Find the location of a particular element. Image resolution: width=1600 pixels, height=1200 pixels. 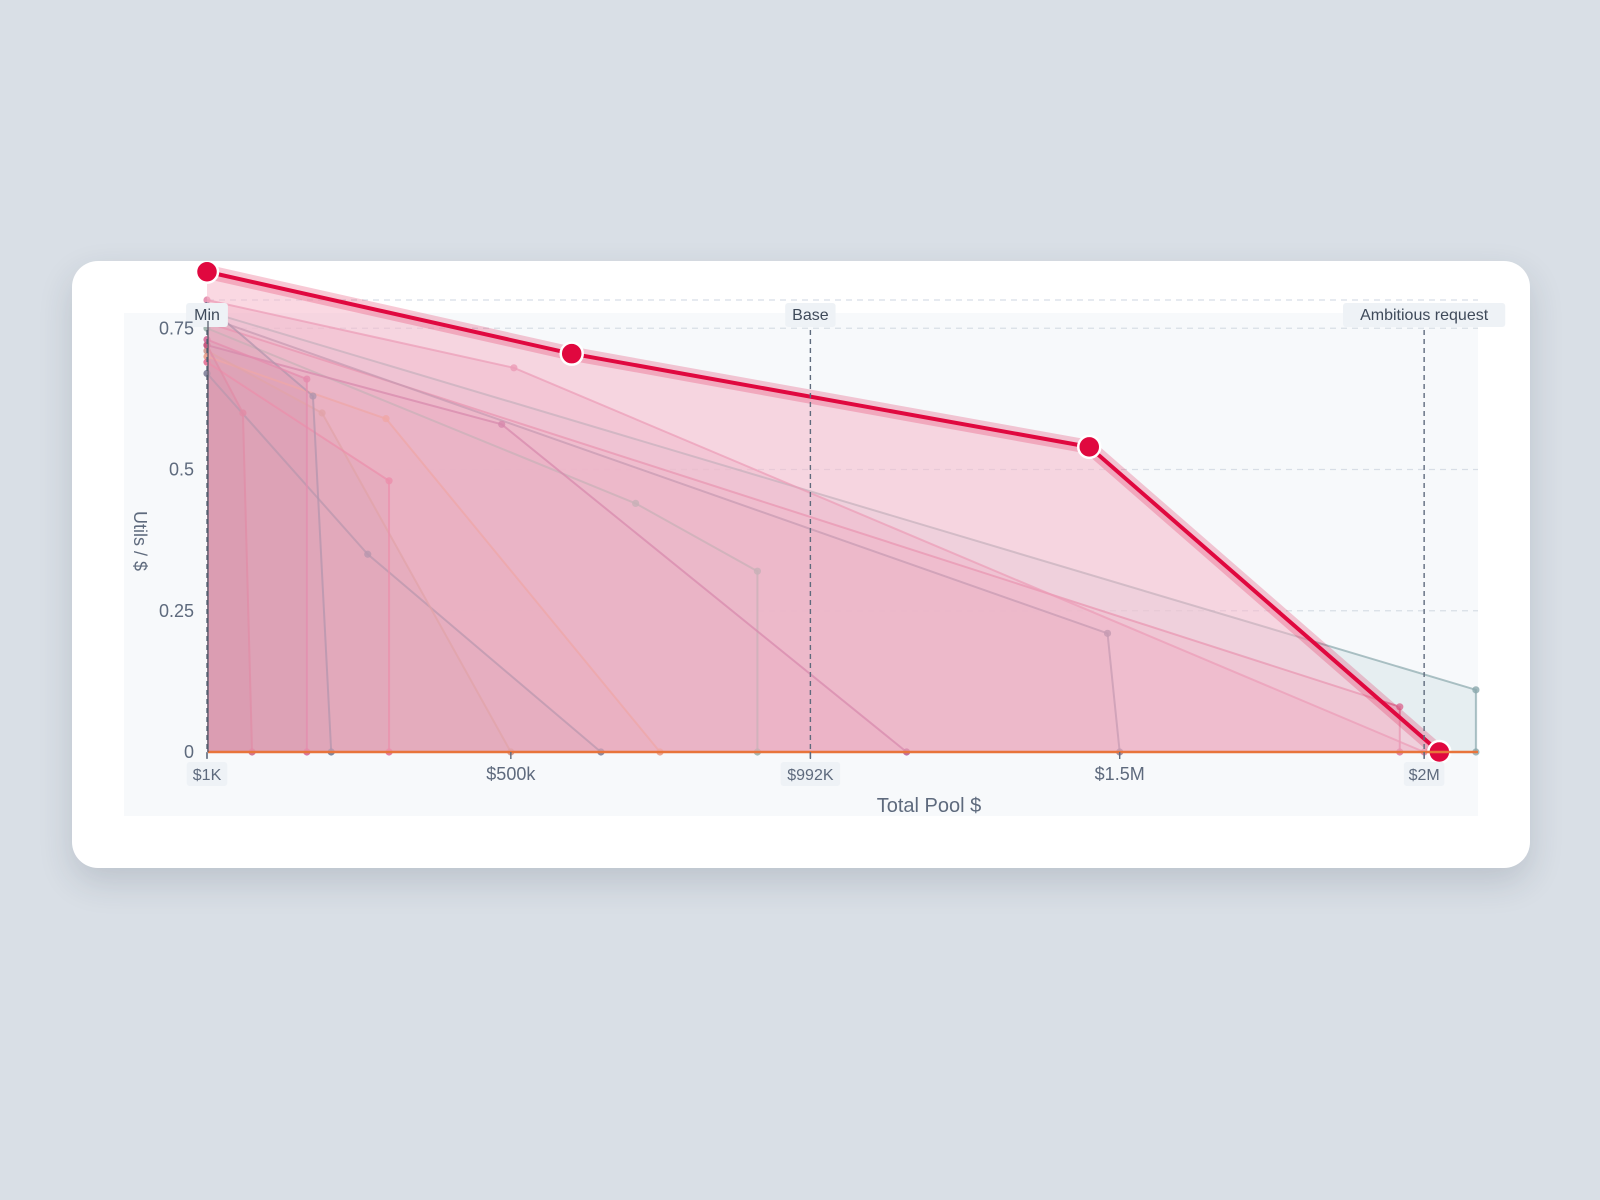

x-tick-label-2: $992K is located at coordinates (810, 775).